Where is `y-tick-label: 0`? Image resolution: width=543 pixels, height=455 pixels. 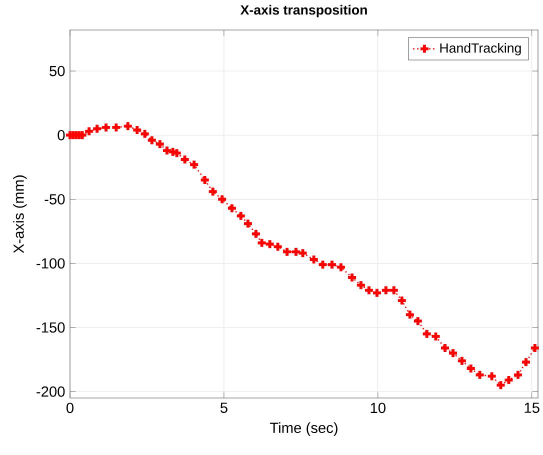
y-tick-label: 0 is located at coordinates (61, 135).